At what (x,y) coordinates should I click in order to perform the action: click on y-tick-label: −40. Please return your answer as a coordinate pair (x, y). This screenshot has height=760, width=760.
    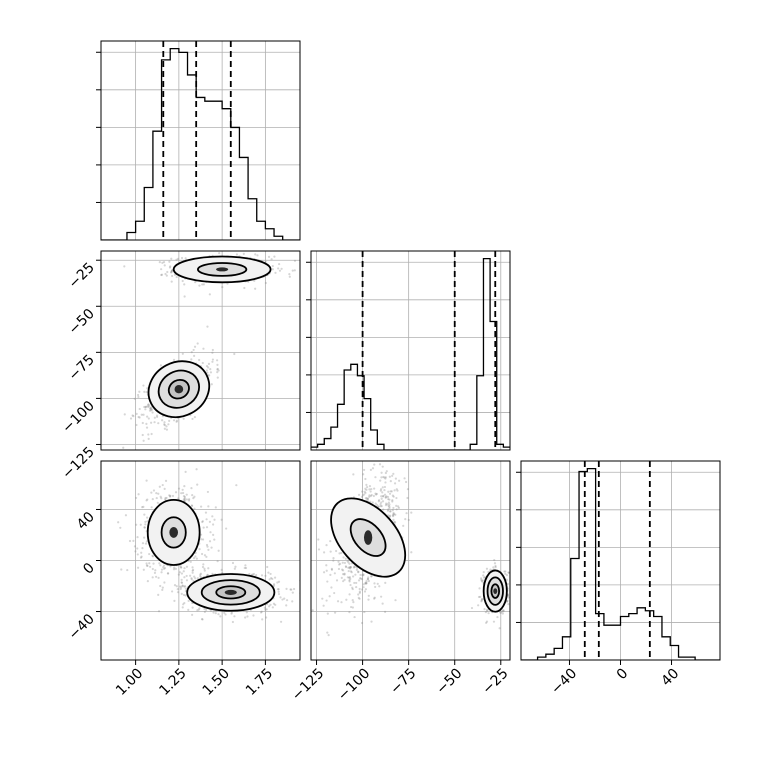
    Looking at the image, I should click on (82, 627).